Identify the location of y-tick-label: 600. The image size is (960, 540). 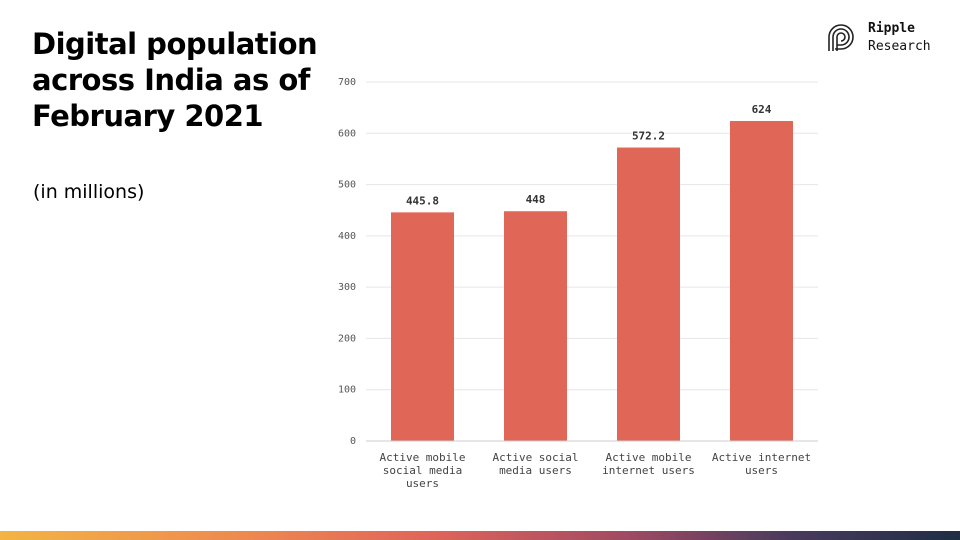
(347, 133).